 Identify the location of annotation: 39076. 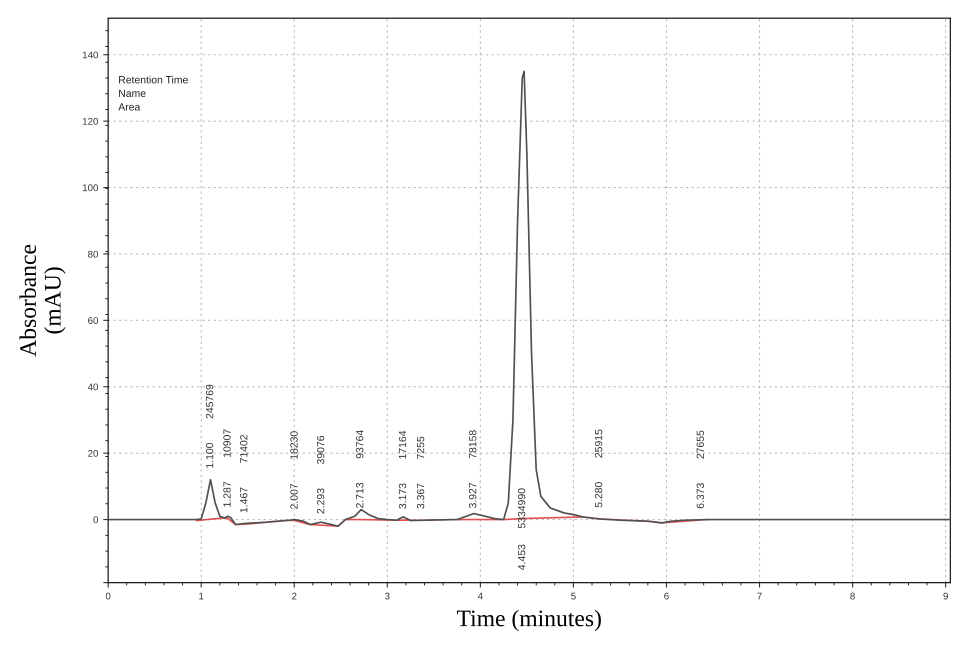
(320, 450).